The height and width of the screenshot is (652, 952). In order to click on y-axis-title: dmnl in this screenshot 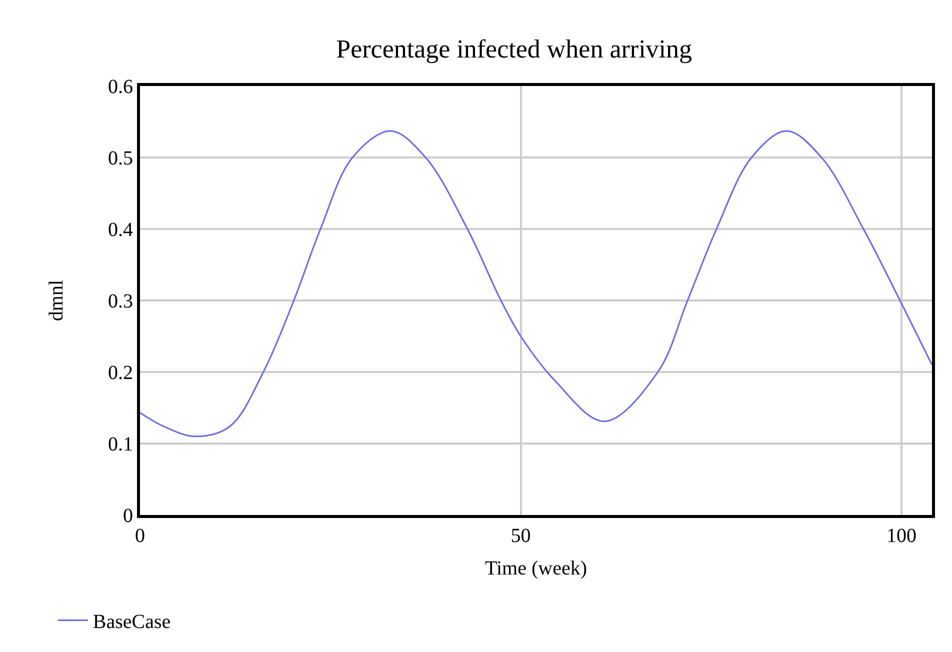, I will do `click(57, 301)`.